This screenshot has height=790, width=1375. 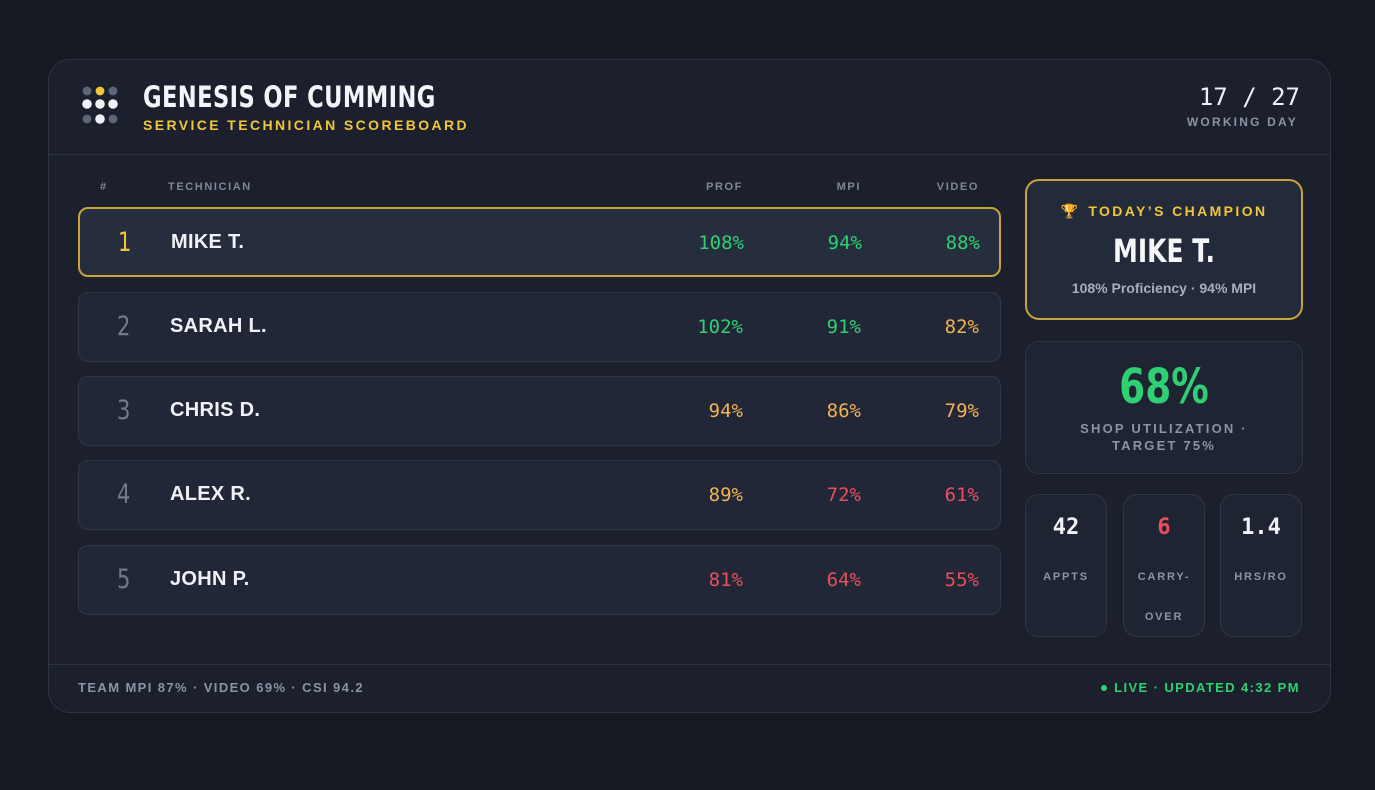 What do you see at coordinates (210, 494) in the screenshot?
I see `technician-name: ALEX R.` at bounding box center [210, 494].